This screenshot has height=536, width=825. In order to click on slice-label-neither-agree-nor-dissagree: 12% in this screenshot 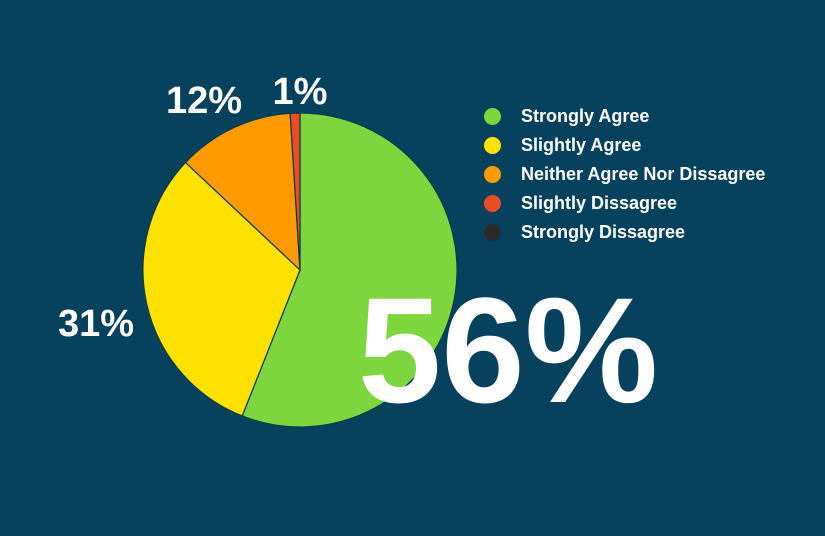, I will do `click(204, 101)`.